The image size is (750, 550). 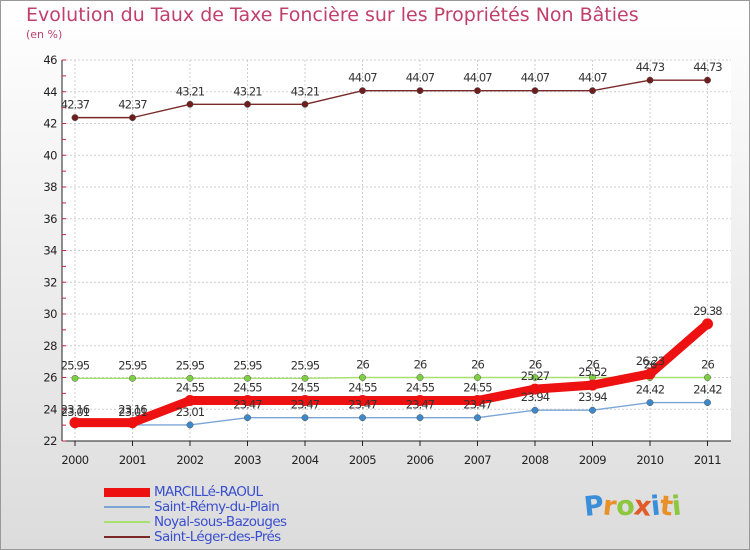 I want to click on y-tick-label: 40, so click(x=50, y=155).